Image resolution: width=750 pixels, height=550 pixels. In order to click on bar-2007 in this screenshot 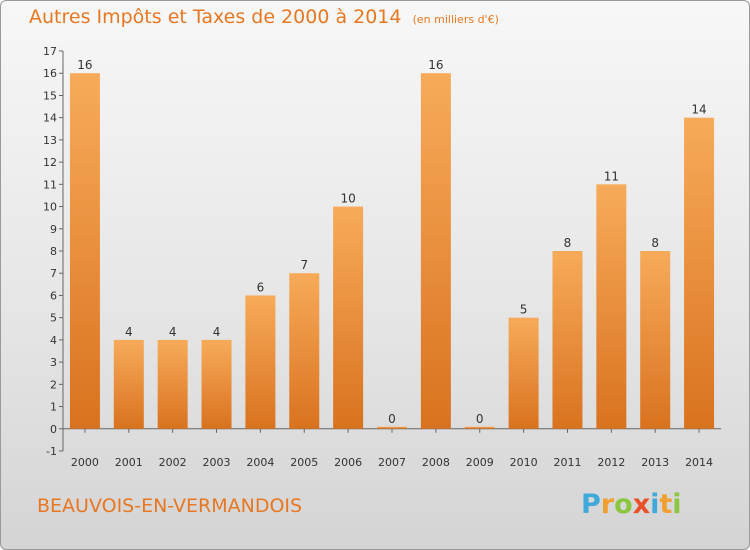, I will do `click(392, 427)`.